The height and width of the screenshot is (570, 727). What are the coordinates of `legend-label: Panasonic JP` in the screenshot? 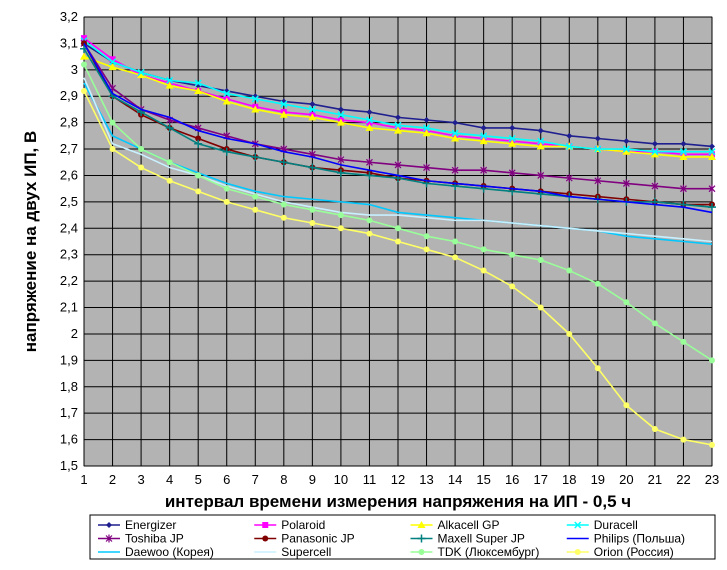 It's located at (317, 539).